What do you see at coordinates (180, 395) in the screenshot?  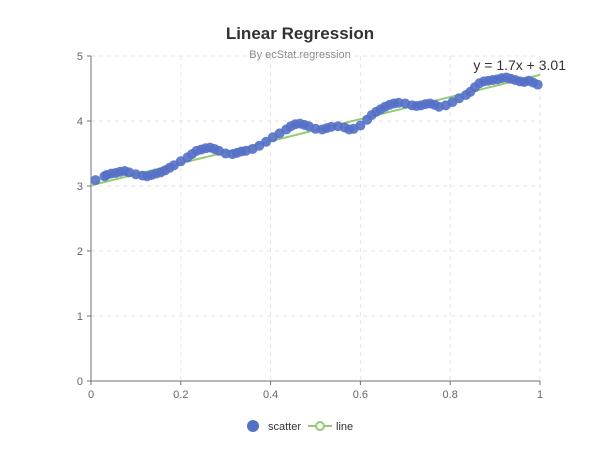 I see `x-tick-label: 0.2` at bounding box center [180, 395].